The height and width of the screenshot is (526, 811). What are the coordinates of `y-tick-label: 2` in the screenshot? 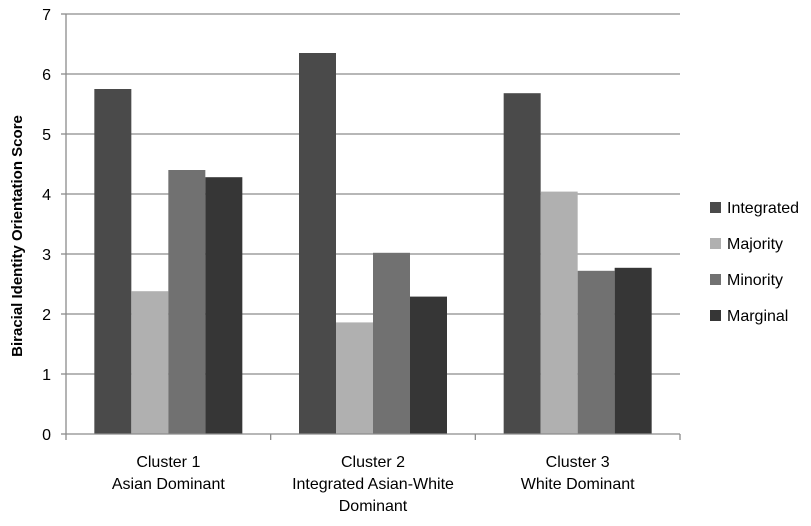 It's located at (46, 315).